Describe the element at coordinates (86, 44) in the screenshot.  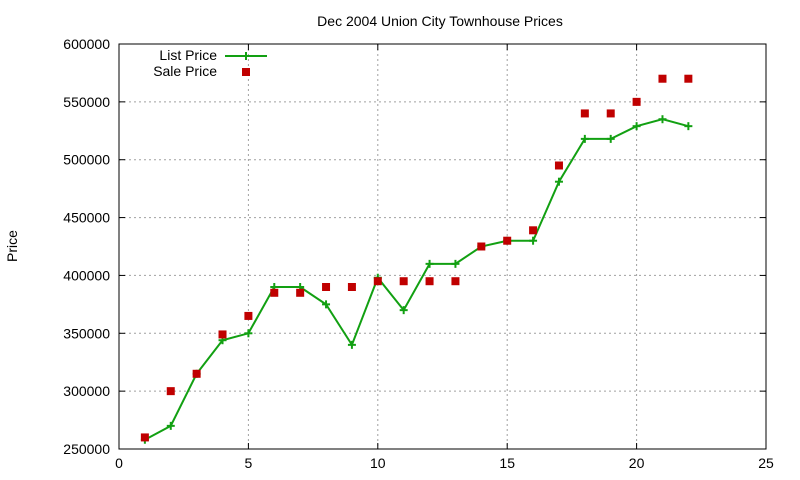
I see `y-tick-label: 600000` at that location.